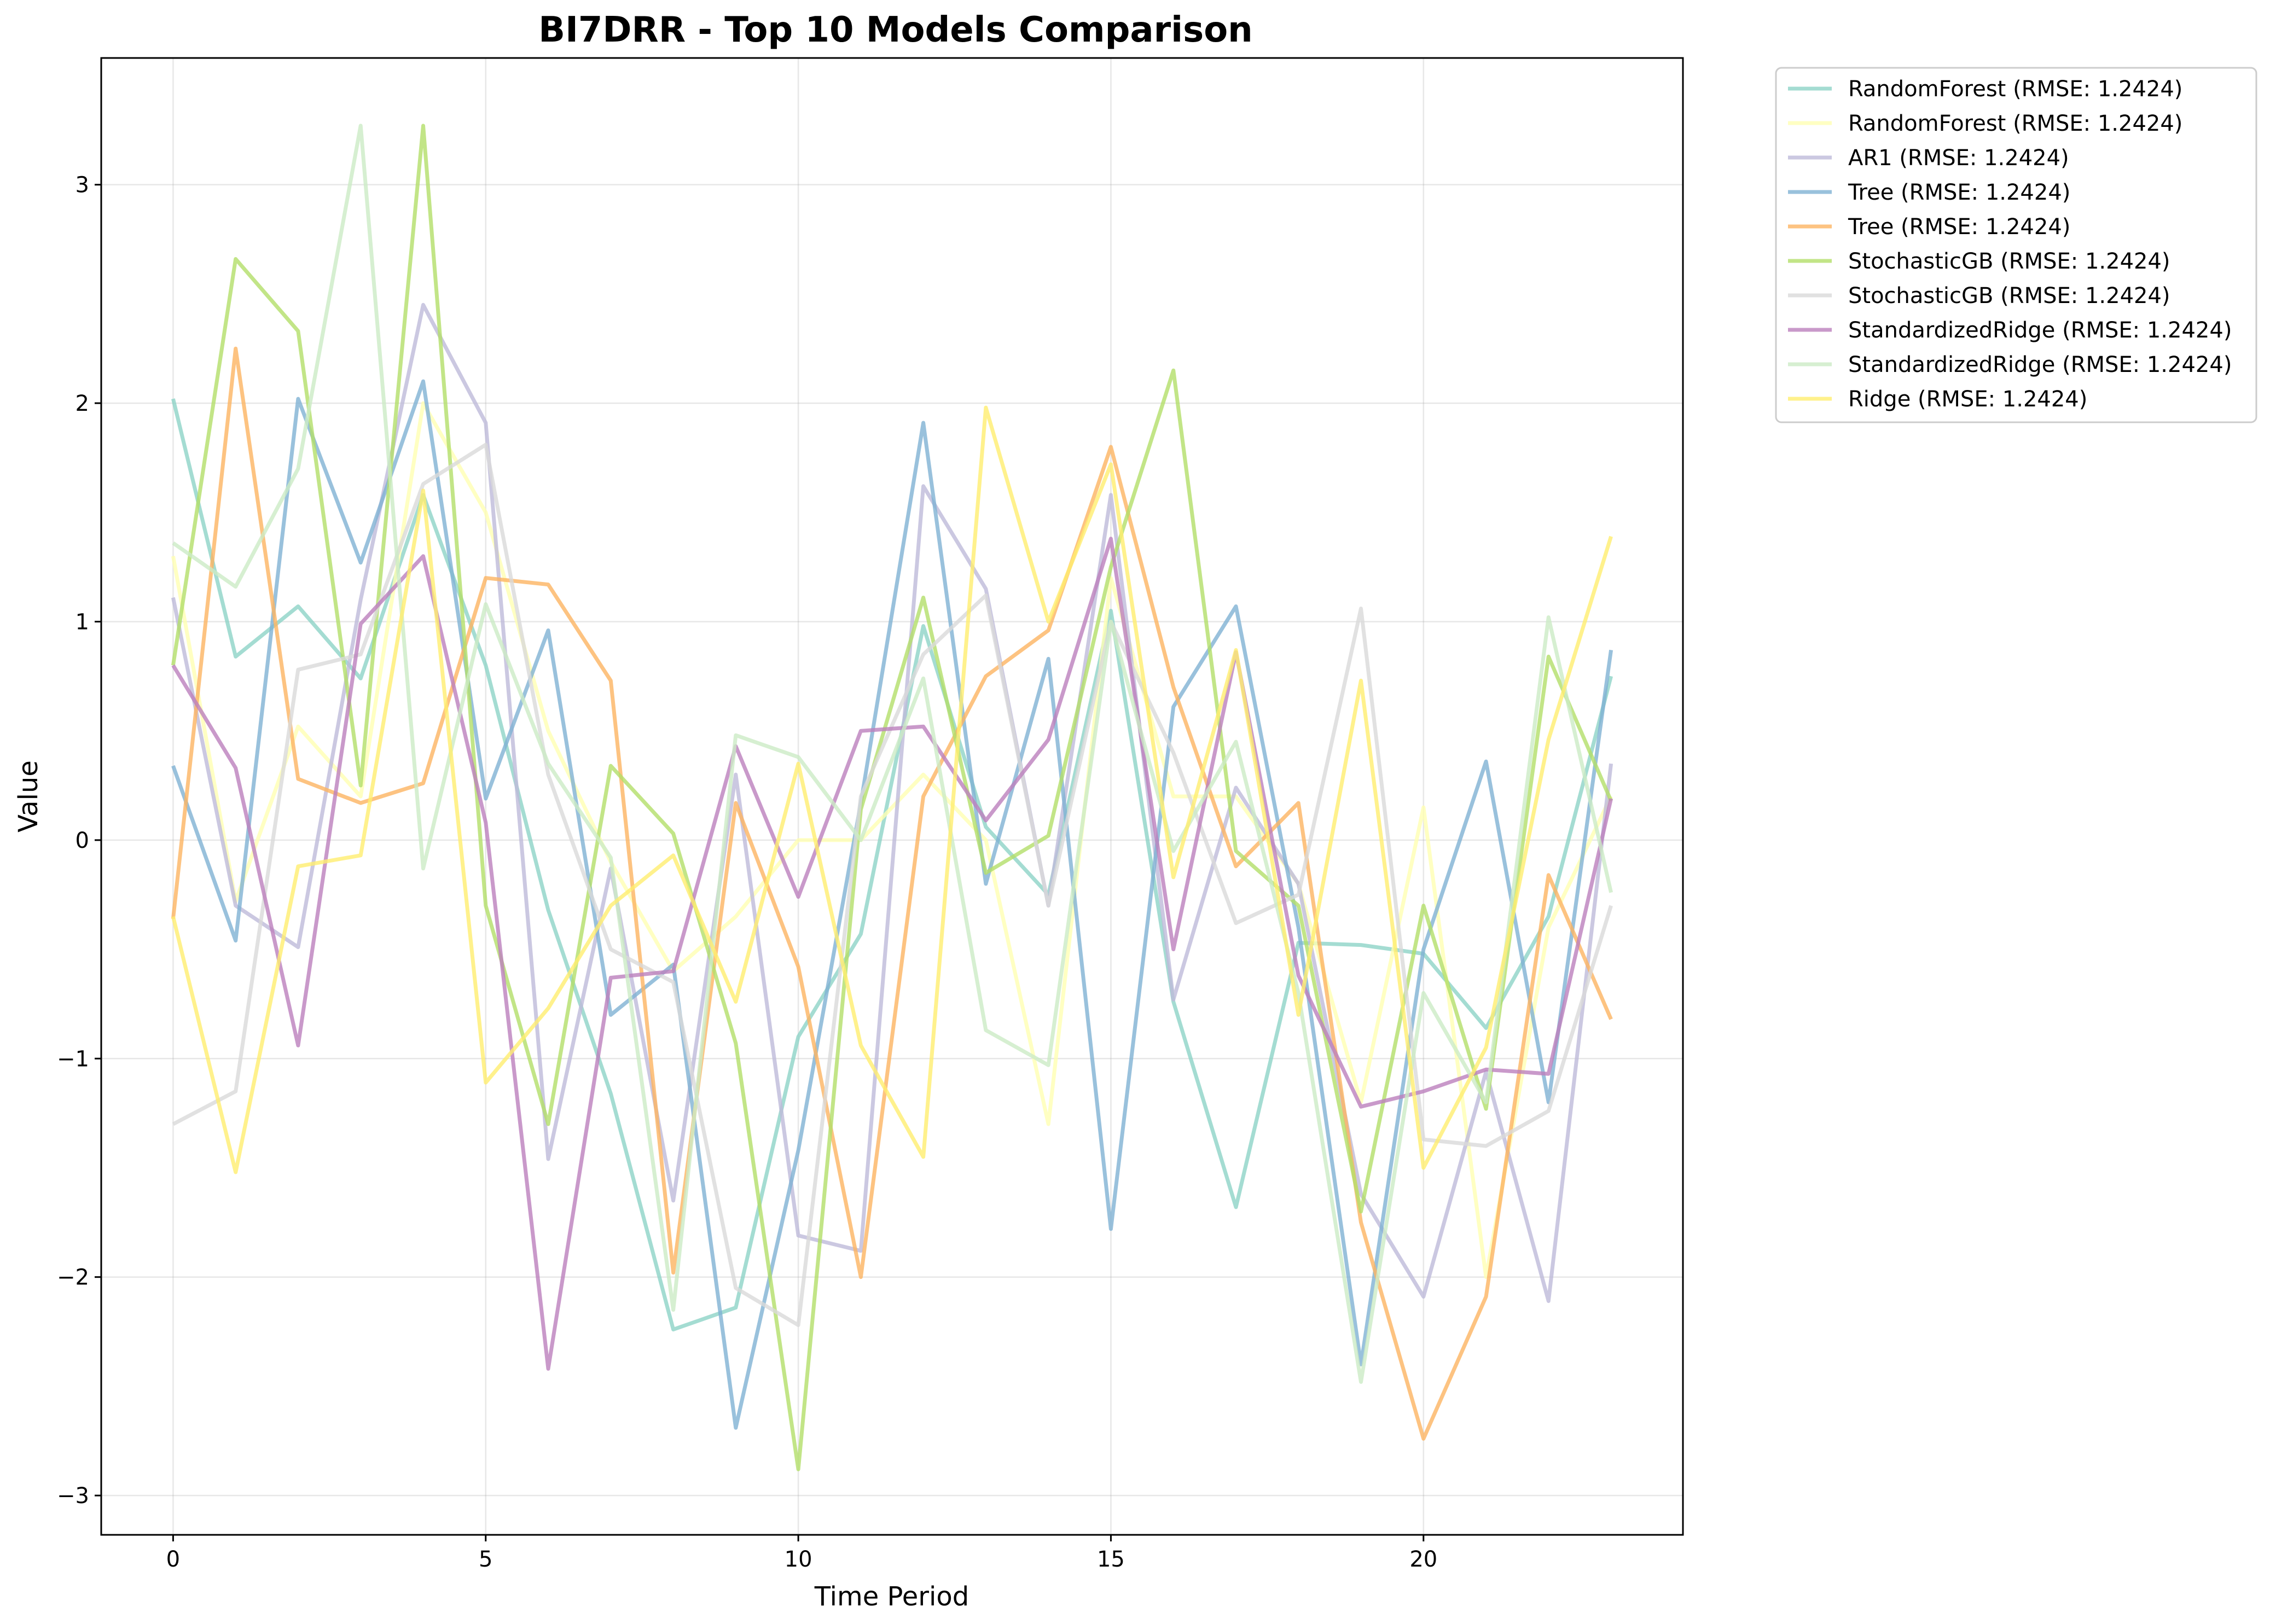 This screenshot has width=2270, height=1624. Describe the element at coordinates (82, 622) in the screenshot. I see `y-tick-label: 1` at that location.